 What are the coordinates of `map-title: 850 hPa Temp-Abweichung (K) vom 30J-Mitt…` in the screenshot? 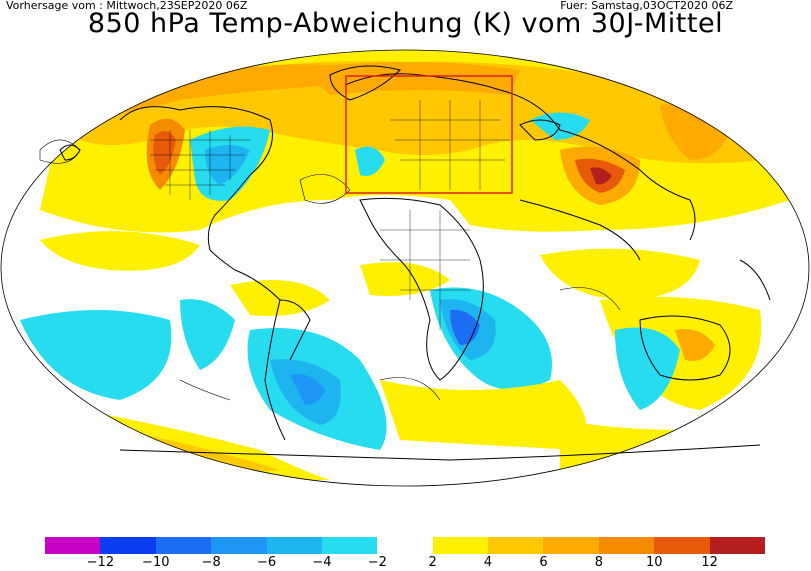 It's located at (405, 23).